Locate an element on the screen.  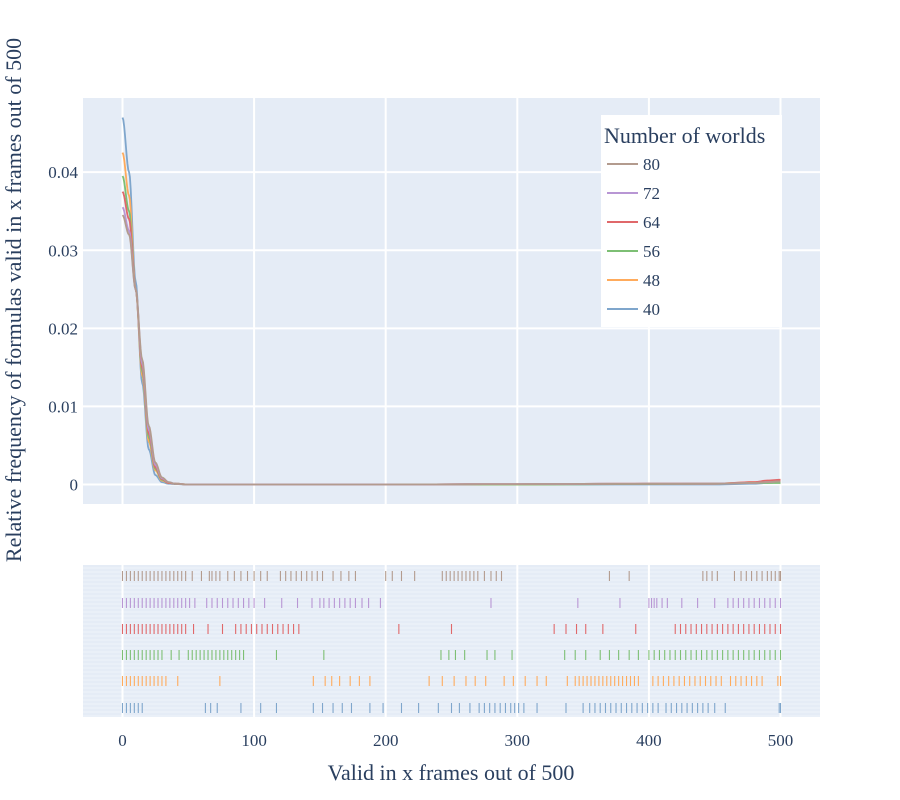
legend-label-48: 48 is located at coordinates (651, 280).